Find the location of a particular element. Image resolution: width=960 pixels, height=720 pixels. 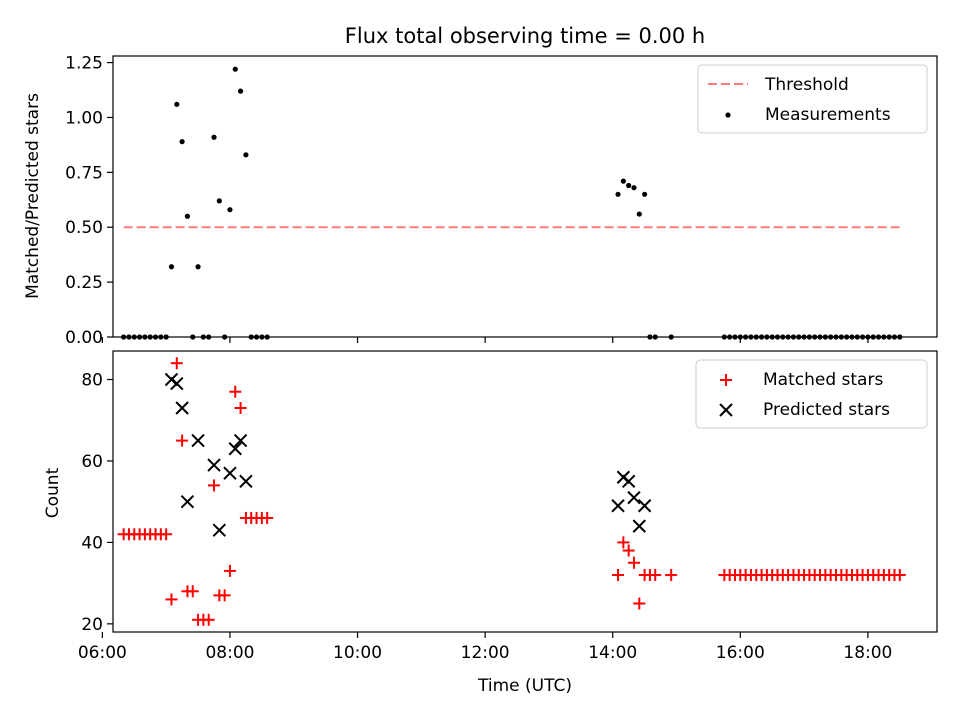

x-axis-label: Time (UTC) is located at coordinates (524, 686).